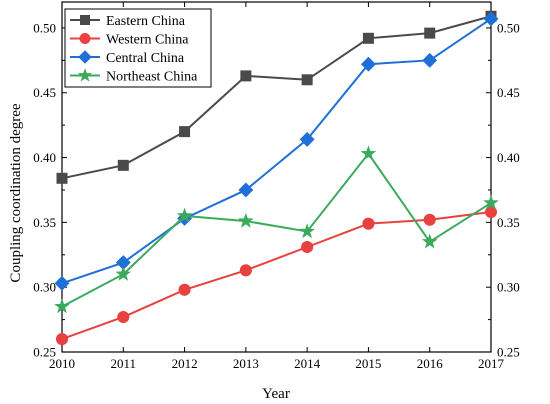 This screenshot has width=550, height=404. I want to click on legend-label-northeast-china: Northeast China, so click(152, 77).